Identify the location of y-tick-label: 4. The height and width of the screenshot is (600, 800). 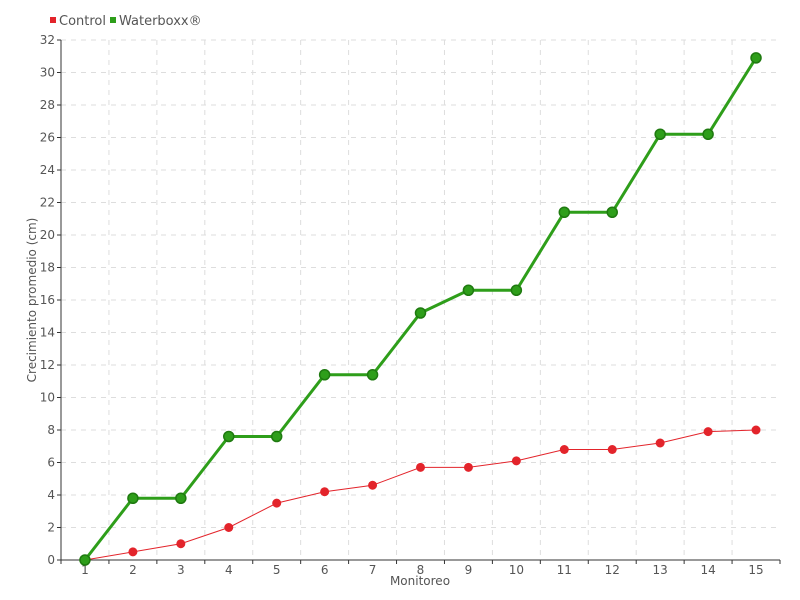
(51, 495).